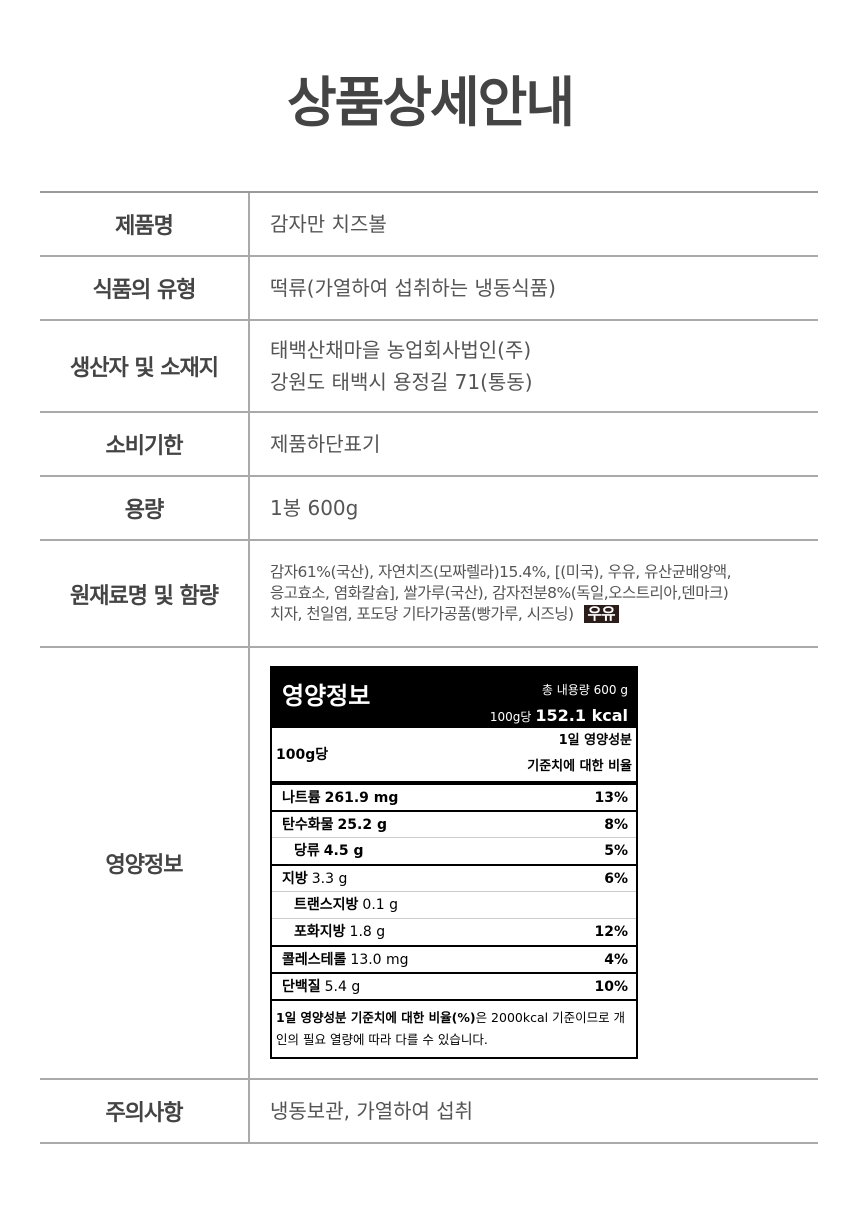  I want to click on nutrient-name: 나트륨, so click(301, 797).